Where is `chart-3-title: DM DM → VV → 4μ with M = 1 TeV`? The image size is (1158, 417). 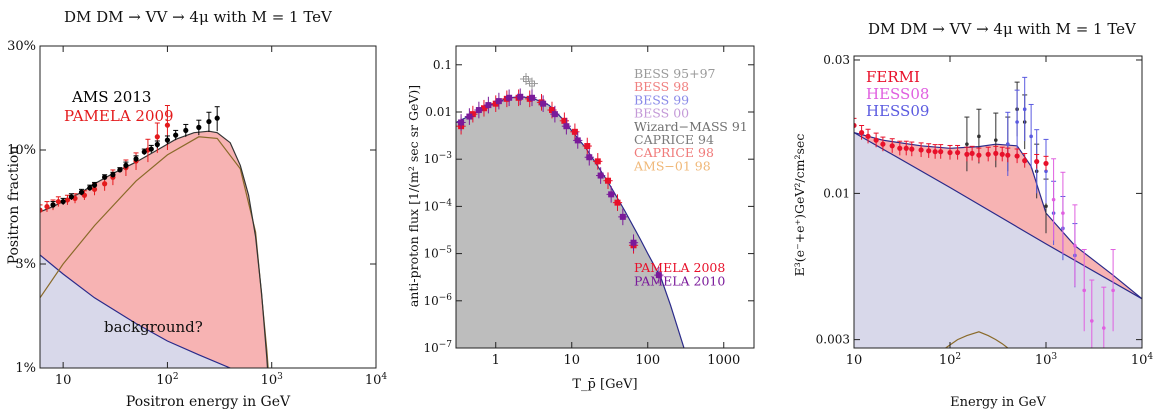
chart-3-title: DM DM → VV → 4μ with M = 1 TeV is located at coordinates (1002, 29).